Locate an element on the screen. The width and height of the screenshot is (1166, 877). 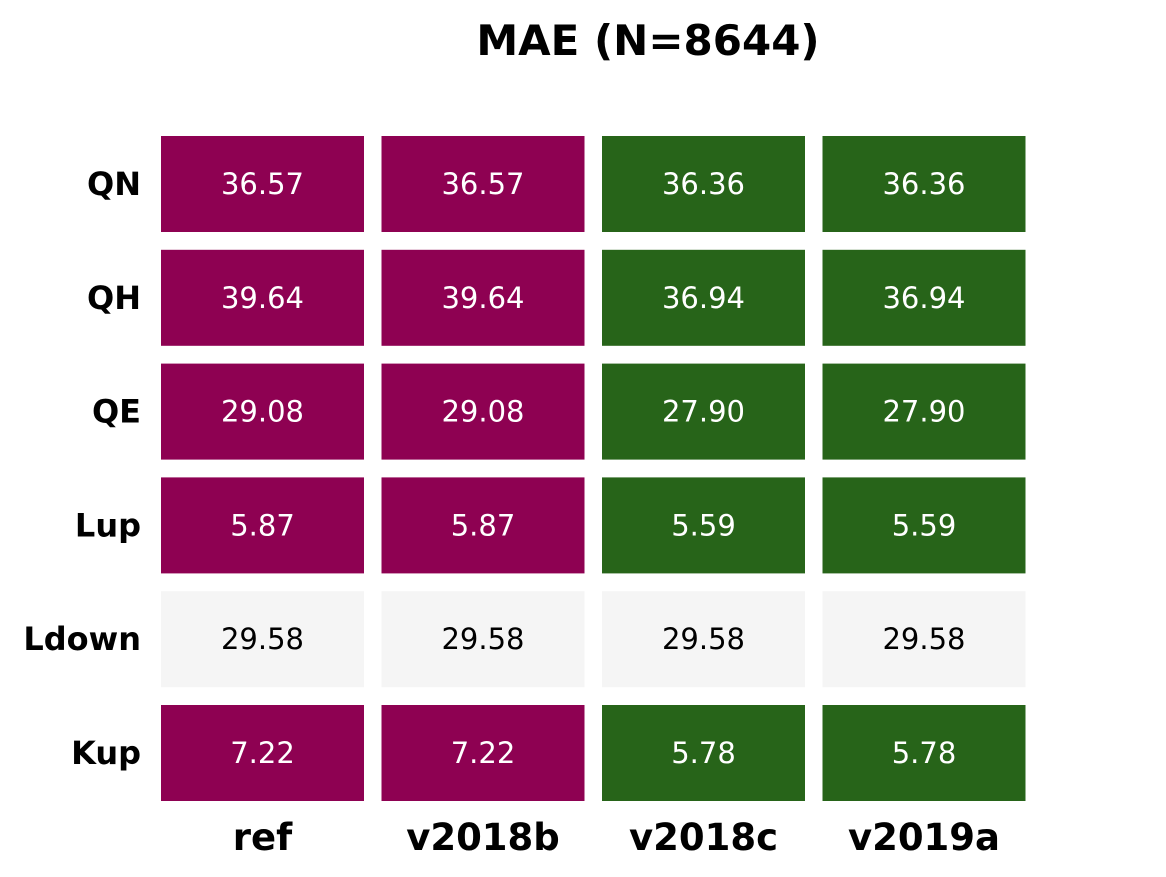
heatmap-cell-ldown-v2018b is located at coordinates (483, 639).